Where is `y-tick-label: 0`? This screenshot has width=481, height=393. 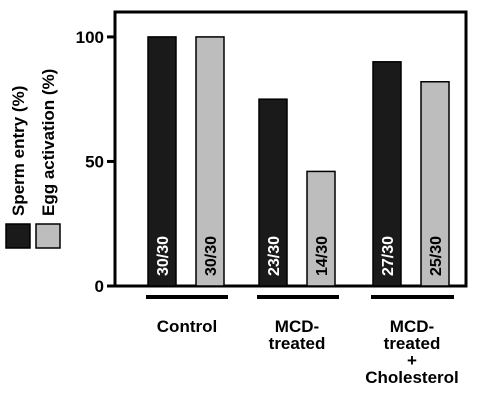 y-tick-label: 0 is located at coordinates (99, 286).